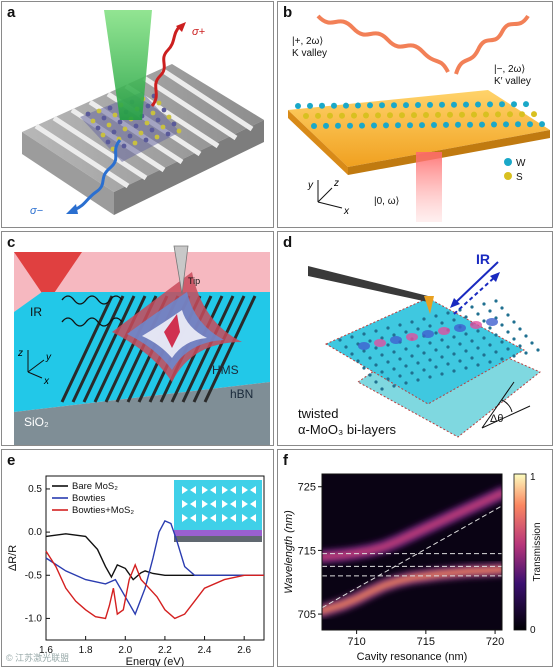  Describe the element at coordinates (35, 489) in the screenshot. I see `y-tick-label: 0.5` at that location.